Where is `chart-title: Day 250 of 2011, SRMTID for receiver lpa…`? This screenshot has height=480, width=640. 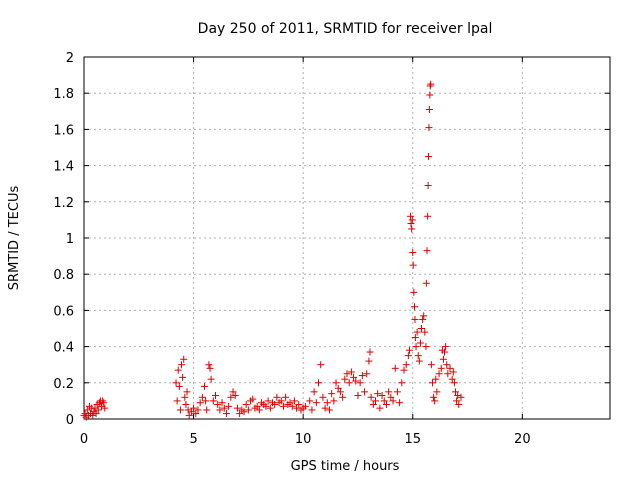 chart-title: Day 250 of 2011, SRMTID for receiver lpa… is located at coordinates (345, 29).